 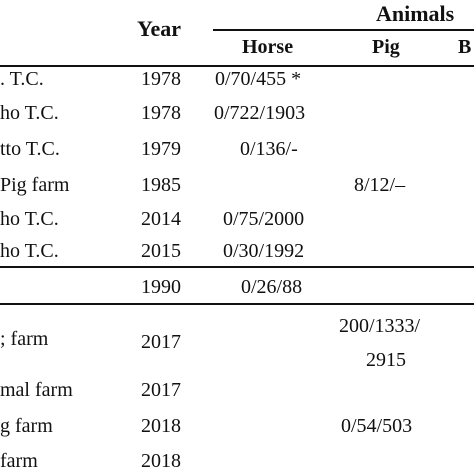 I want to click on header-group-rule, so click(x=343, y=30).